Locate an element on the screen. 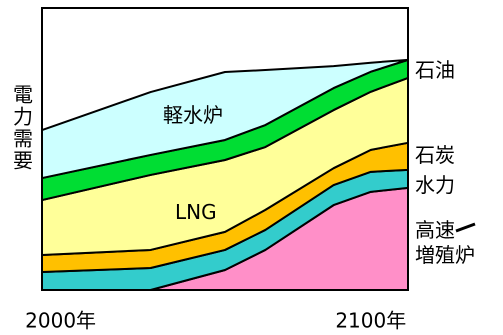 The height and width of the screenshot is (335, 503). series-label: LNG is located at coordinates (196, 212).